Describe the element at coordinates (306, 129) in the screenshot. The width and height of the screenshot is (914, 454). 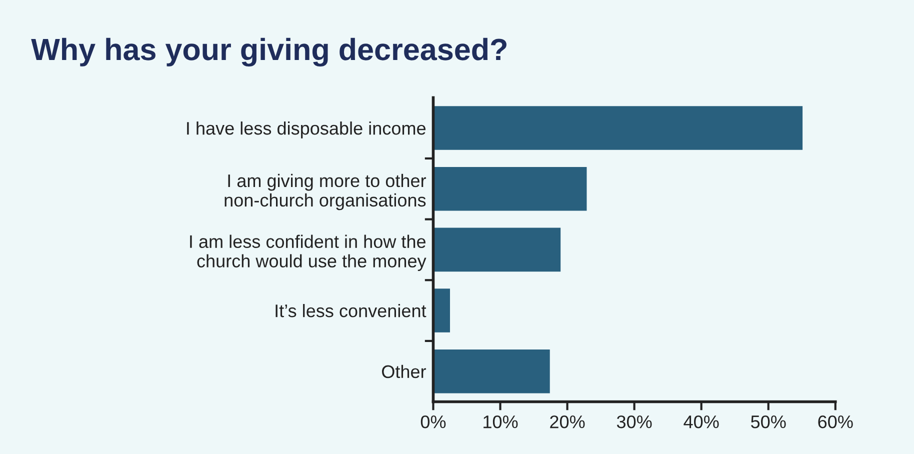
I see `y-tick-label: I have less disposable income` at that location.